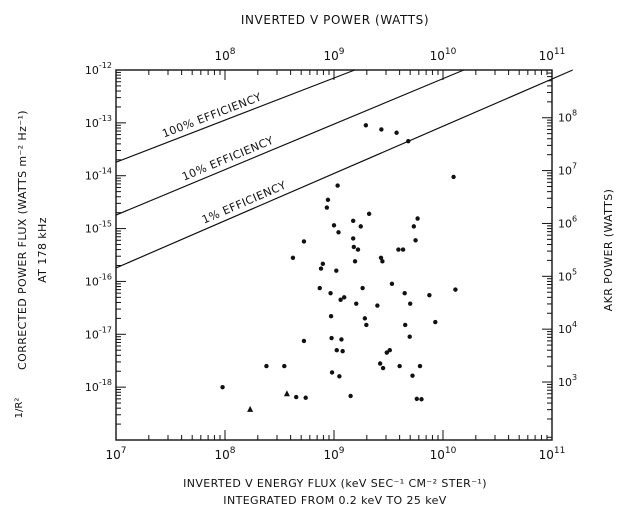 The width and height of the screenshot is (628, 510). What do you see at coordinates (443, 454) in the screenshot?
I see `x-tick-label: 10¹⁰` at bounding box center [443, 454].